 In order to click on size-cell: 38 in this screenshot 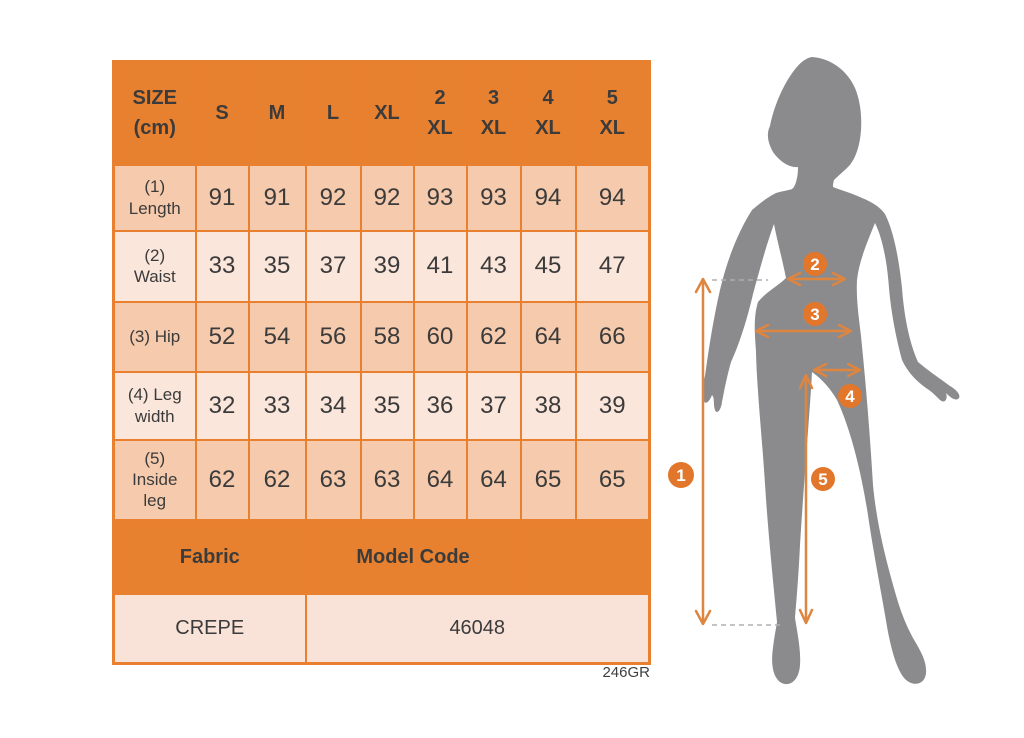, I will do `click(548, 405)`.